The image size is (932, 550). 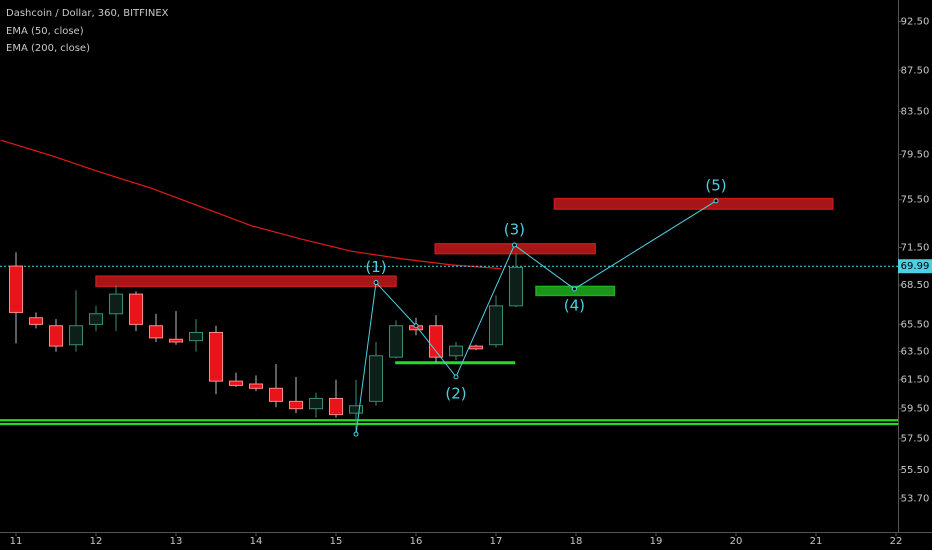 What do you see at coordinates (896, 541) in the screenshot?
I see `x-tick-label: 22` at bounding box center [896, 541].